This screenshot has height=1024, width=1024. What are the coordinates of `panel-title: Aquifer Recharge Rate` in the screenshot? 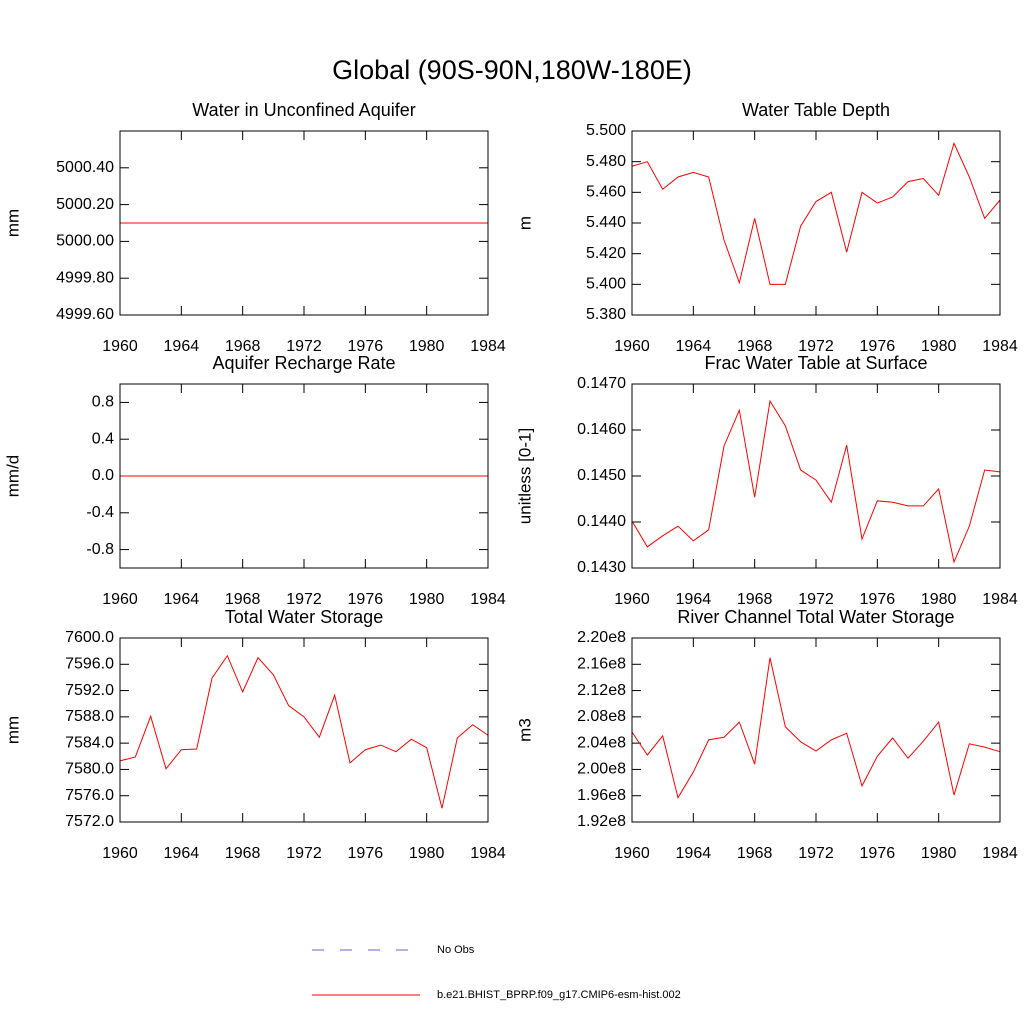 It's located at (303, 363).